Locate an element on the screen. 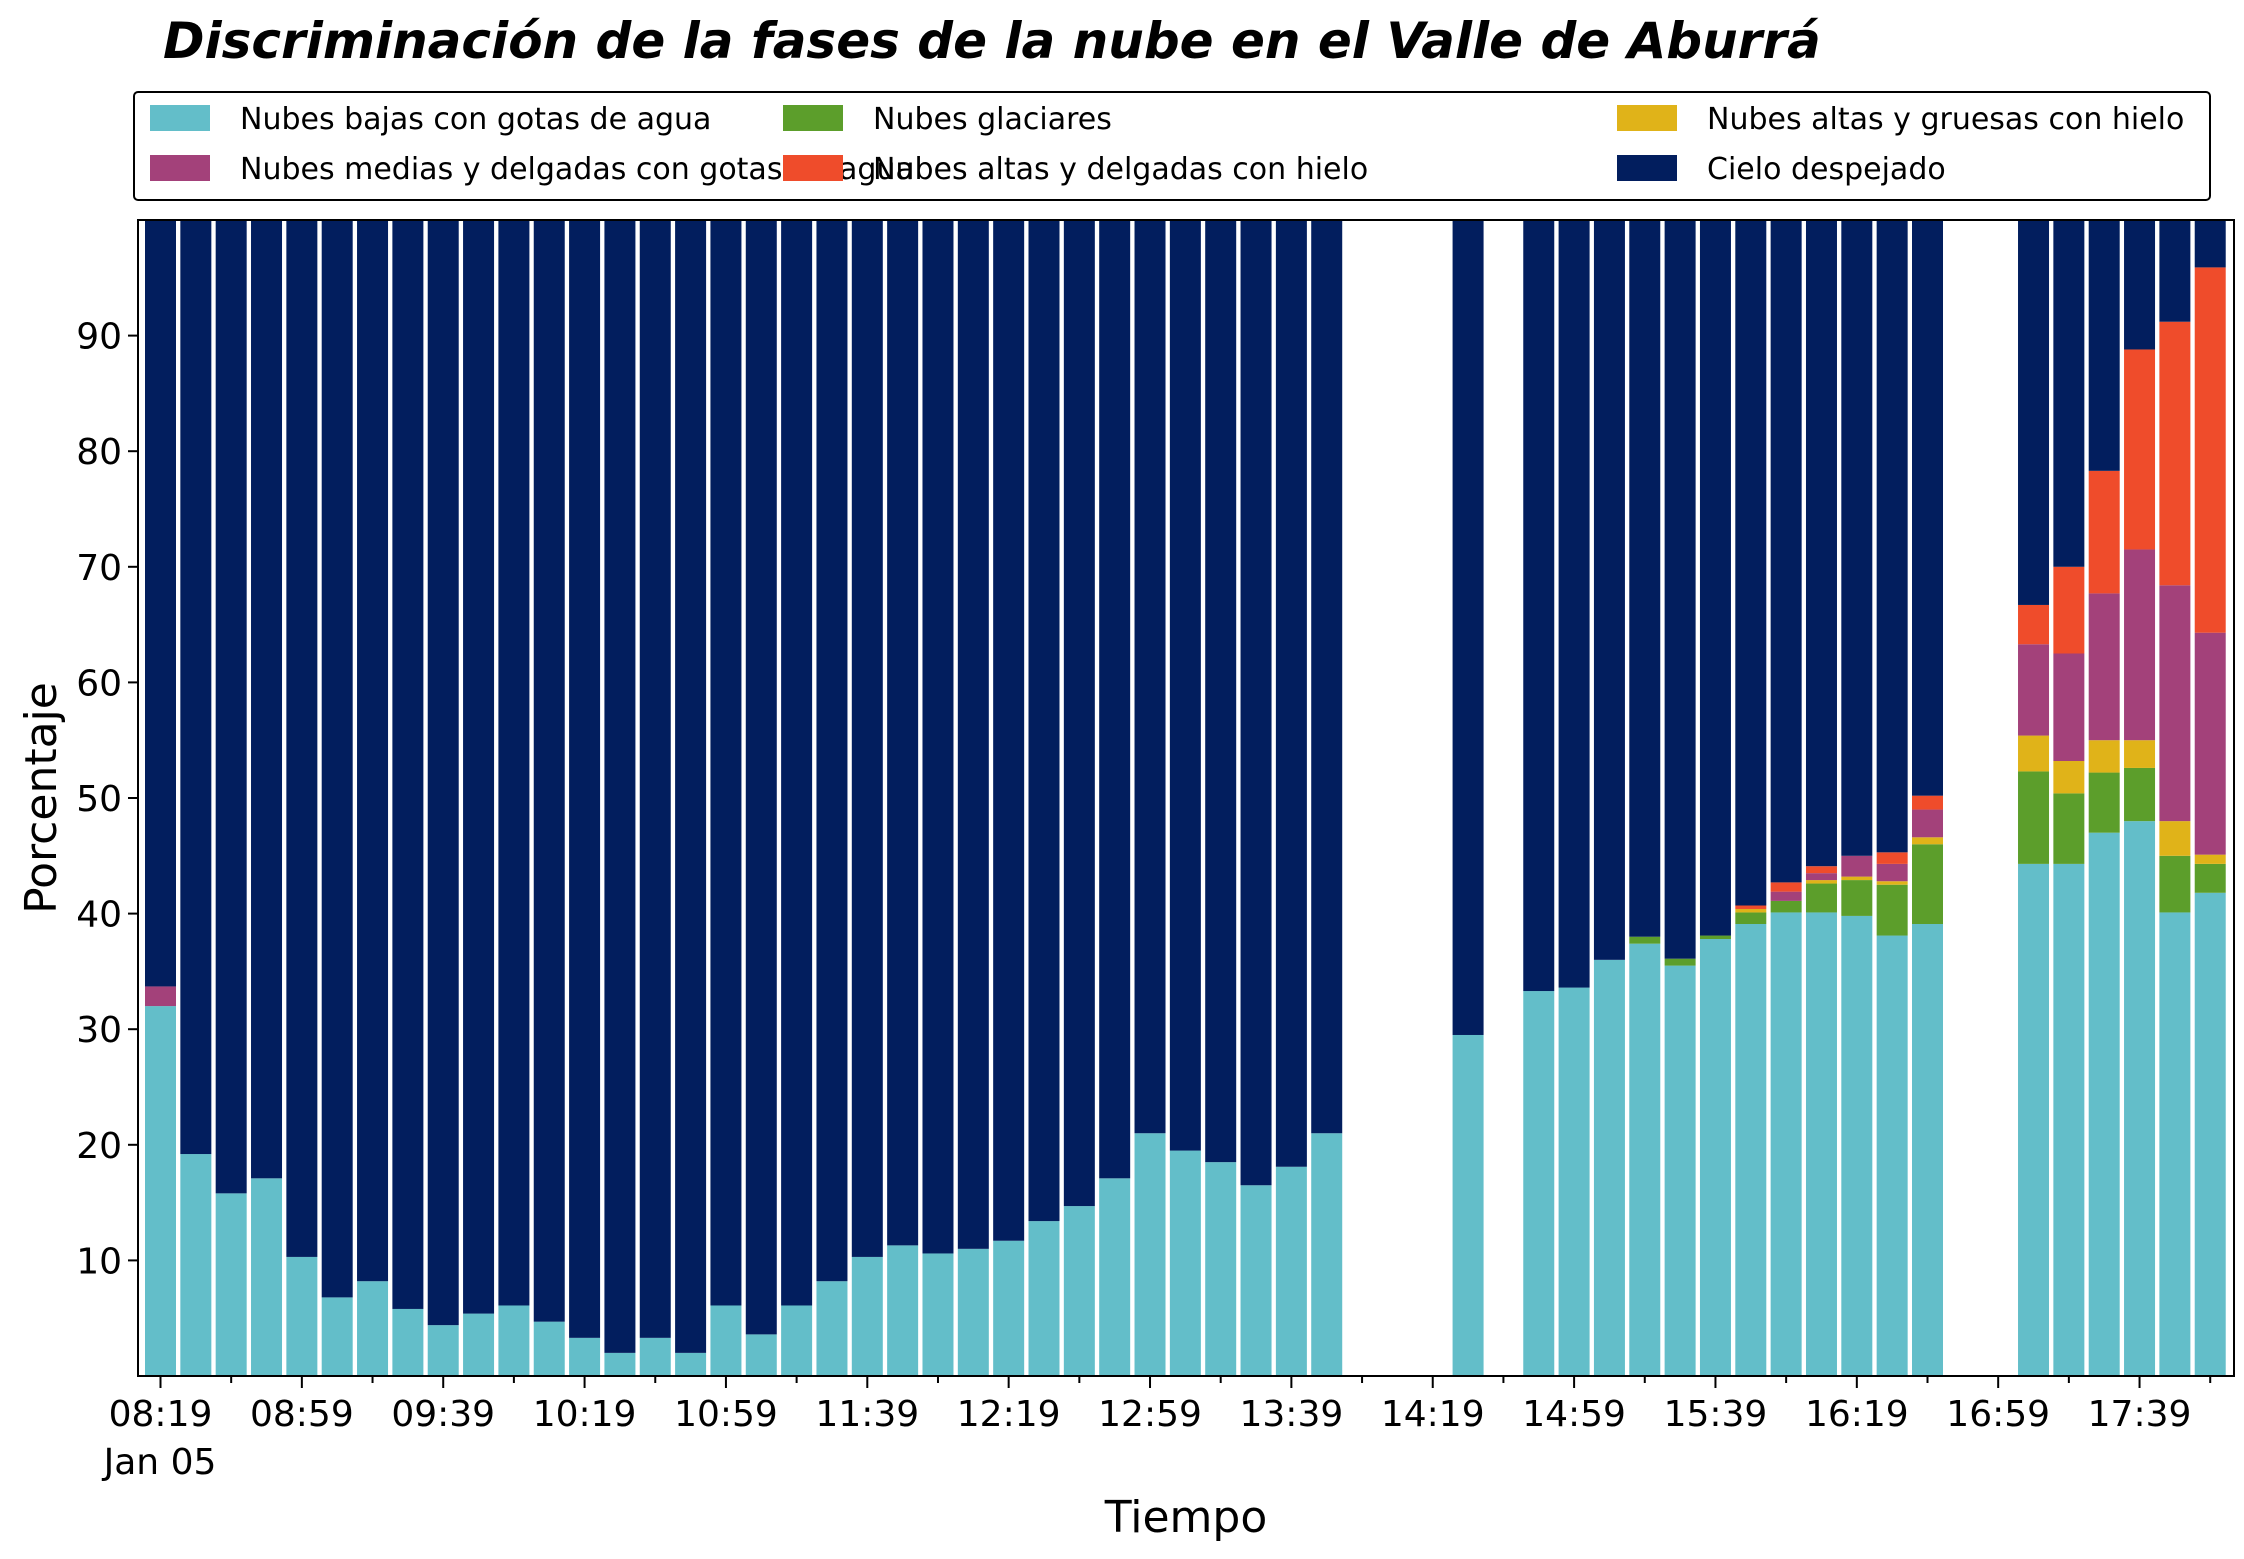 Image resolution: width=2244 pixels, height=1559 pixels. x-tick-label: 15:39 is located at coordinates (1716, 1414).